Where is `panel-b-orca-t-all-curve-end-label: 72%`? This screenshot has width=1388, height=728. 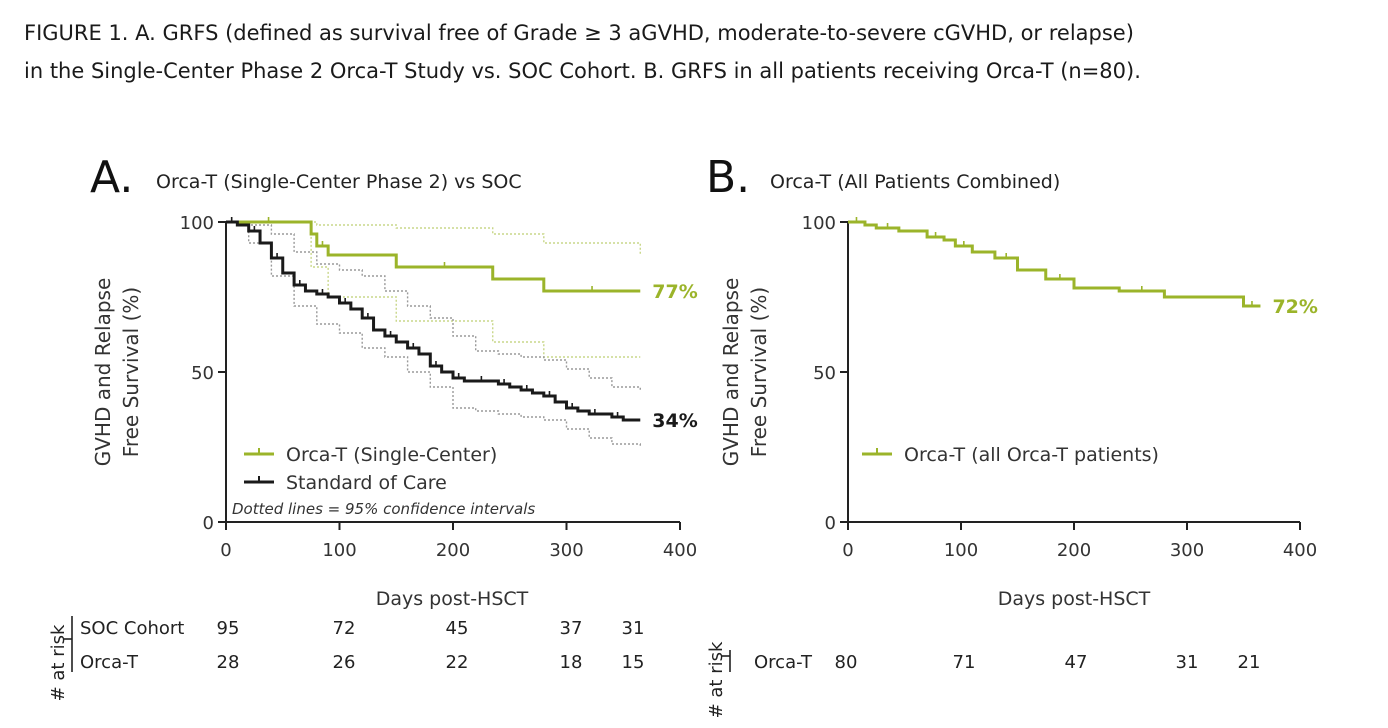 panel-b-orca-t-all-curve-end-label: 72% is located at coordinates (1294, 307).